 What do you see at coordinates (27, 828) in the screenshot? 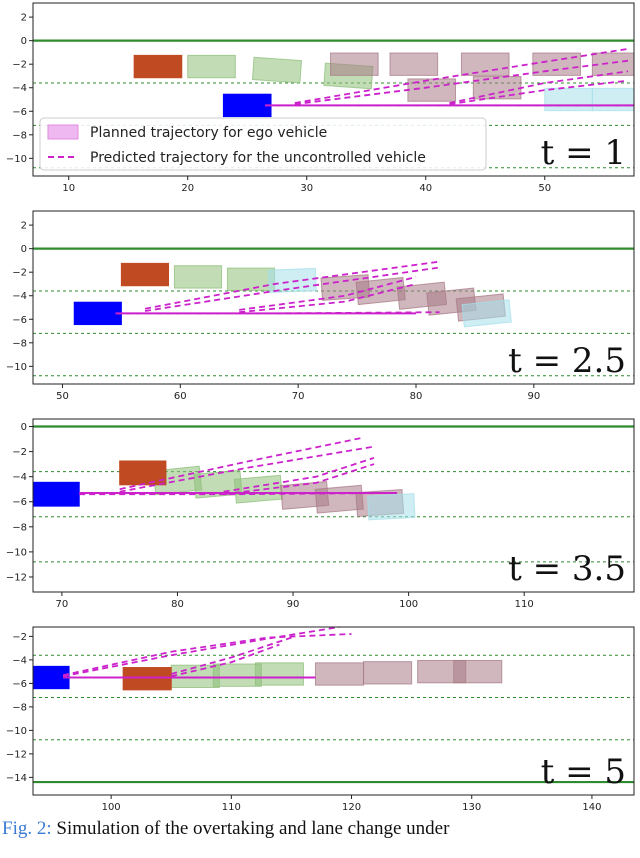
I see `caption-label: Fig. 2:` at bounding box center [27, 828].